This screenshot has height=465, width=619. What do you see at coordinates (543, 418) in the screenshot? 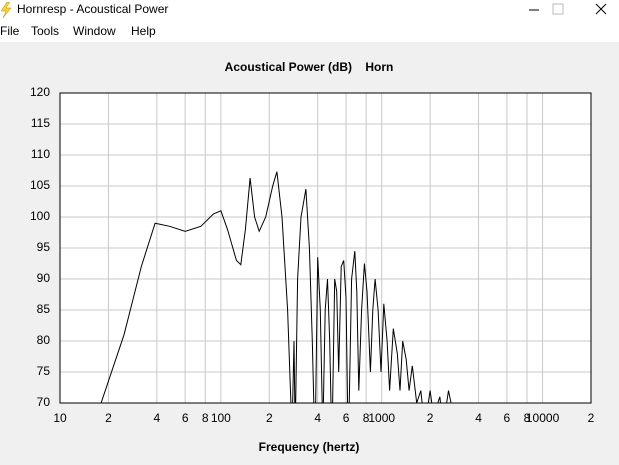
I see `x-tick-label: 10000` at bounding box center [543, 418].